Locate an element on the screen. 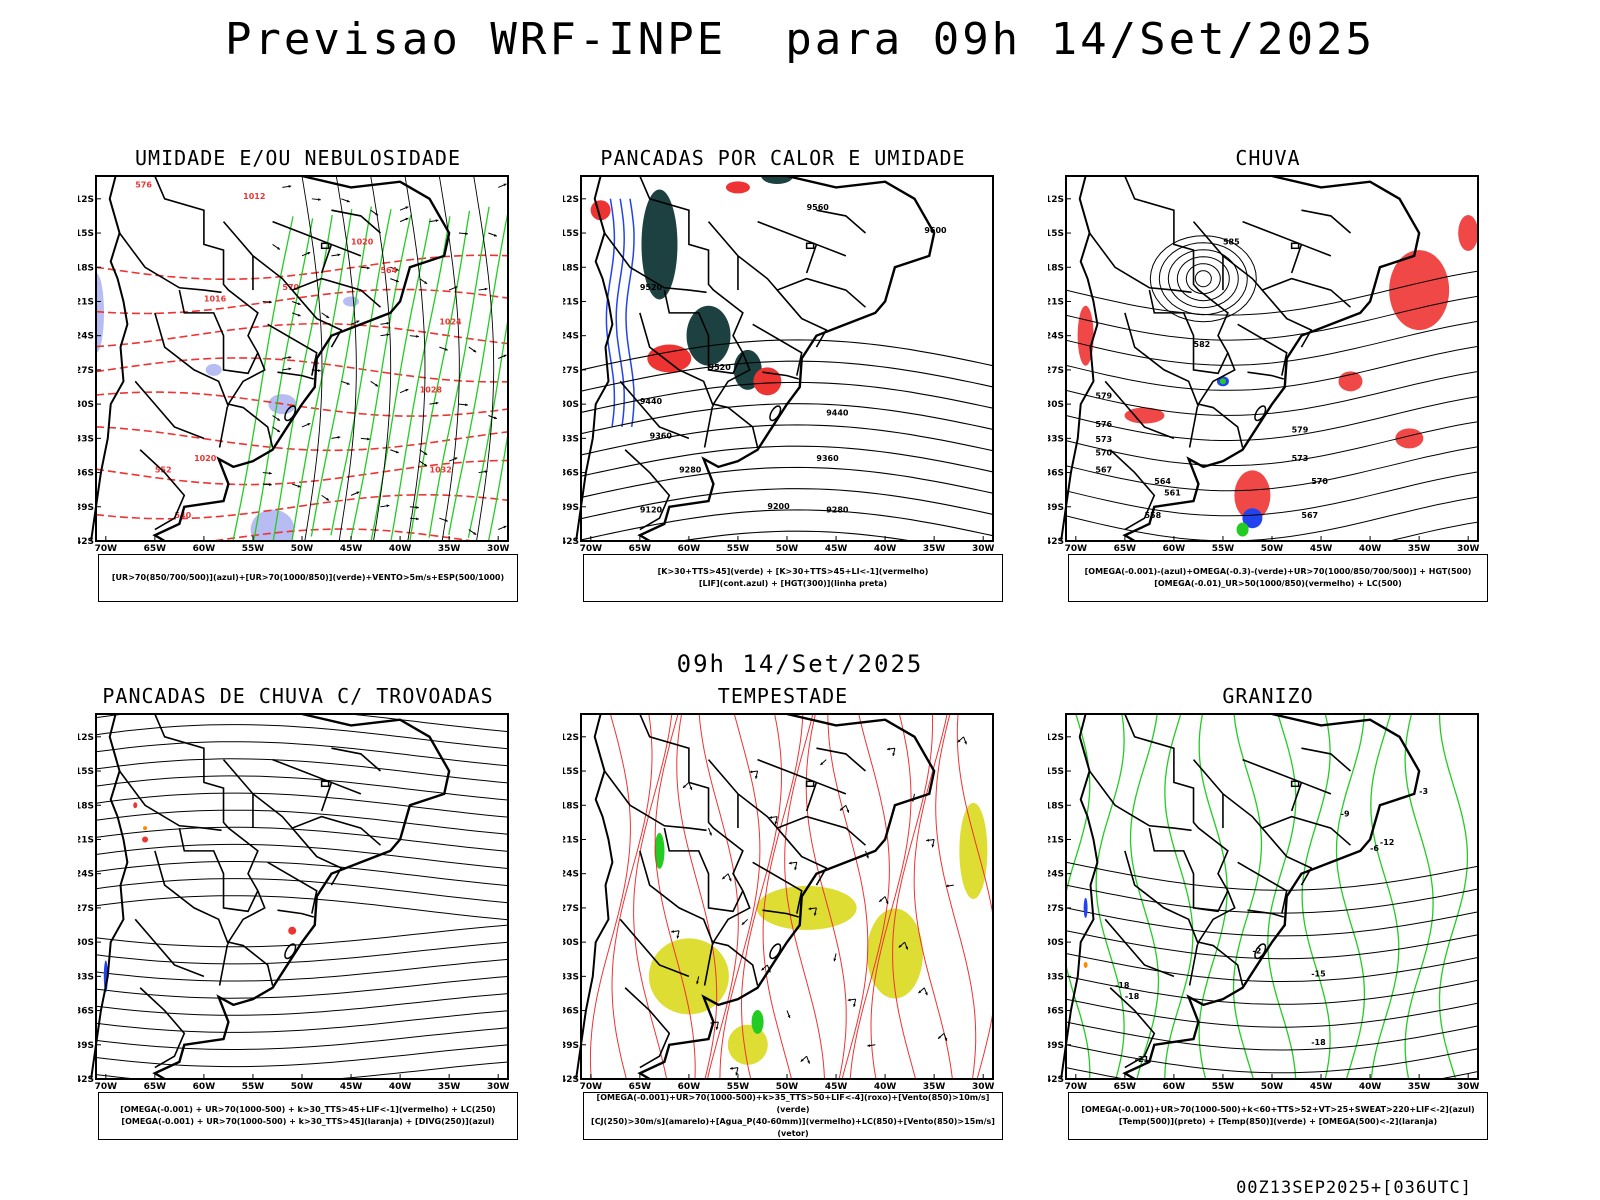 Image resolution: width=1600 pixels, height=1200 pixels. lon-label: 35W is located at coordinates (449, 548).